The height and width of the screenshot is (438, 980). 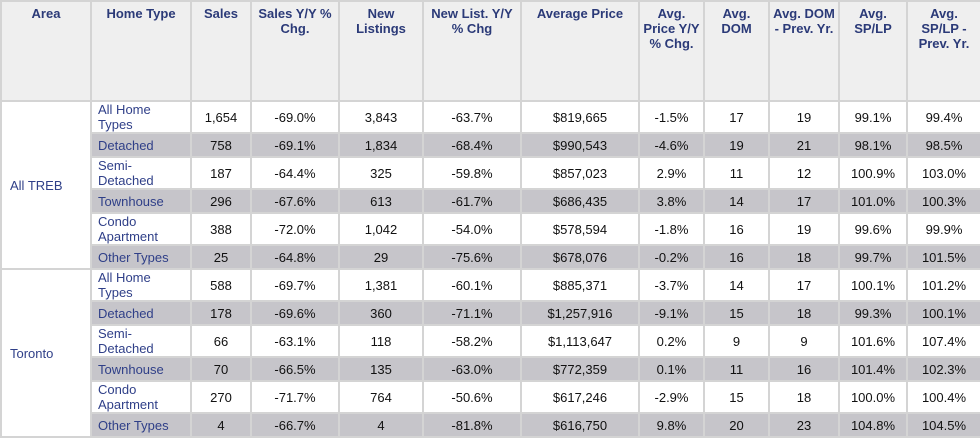 What do you see at coordinates (580, 313) in the screenshot?
I see `value-cell: $1,257,916` at bounding box center [580, 313].